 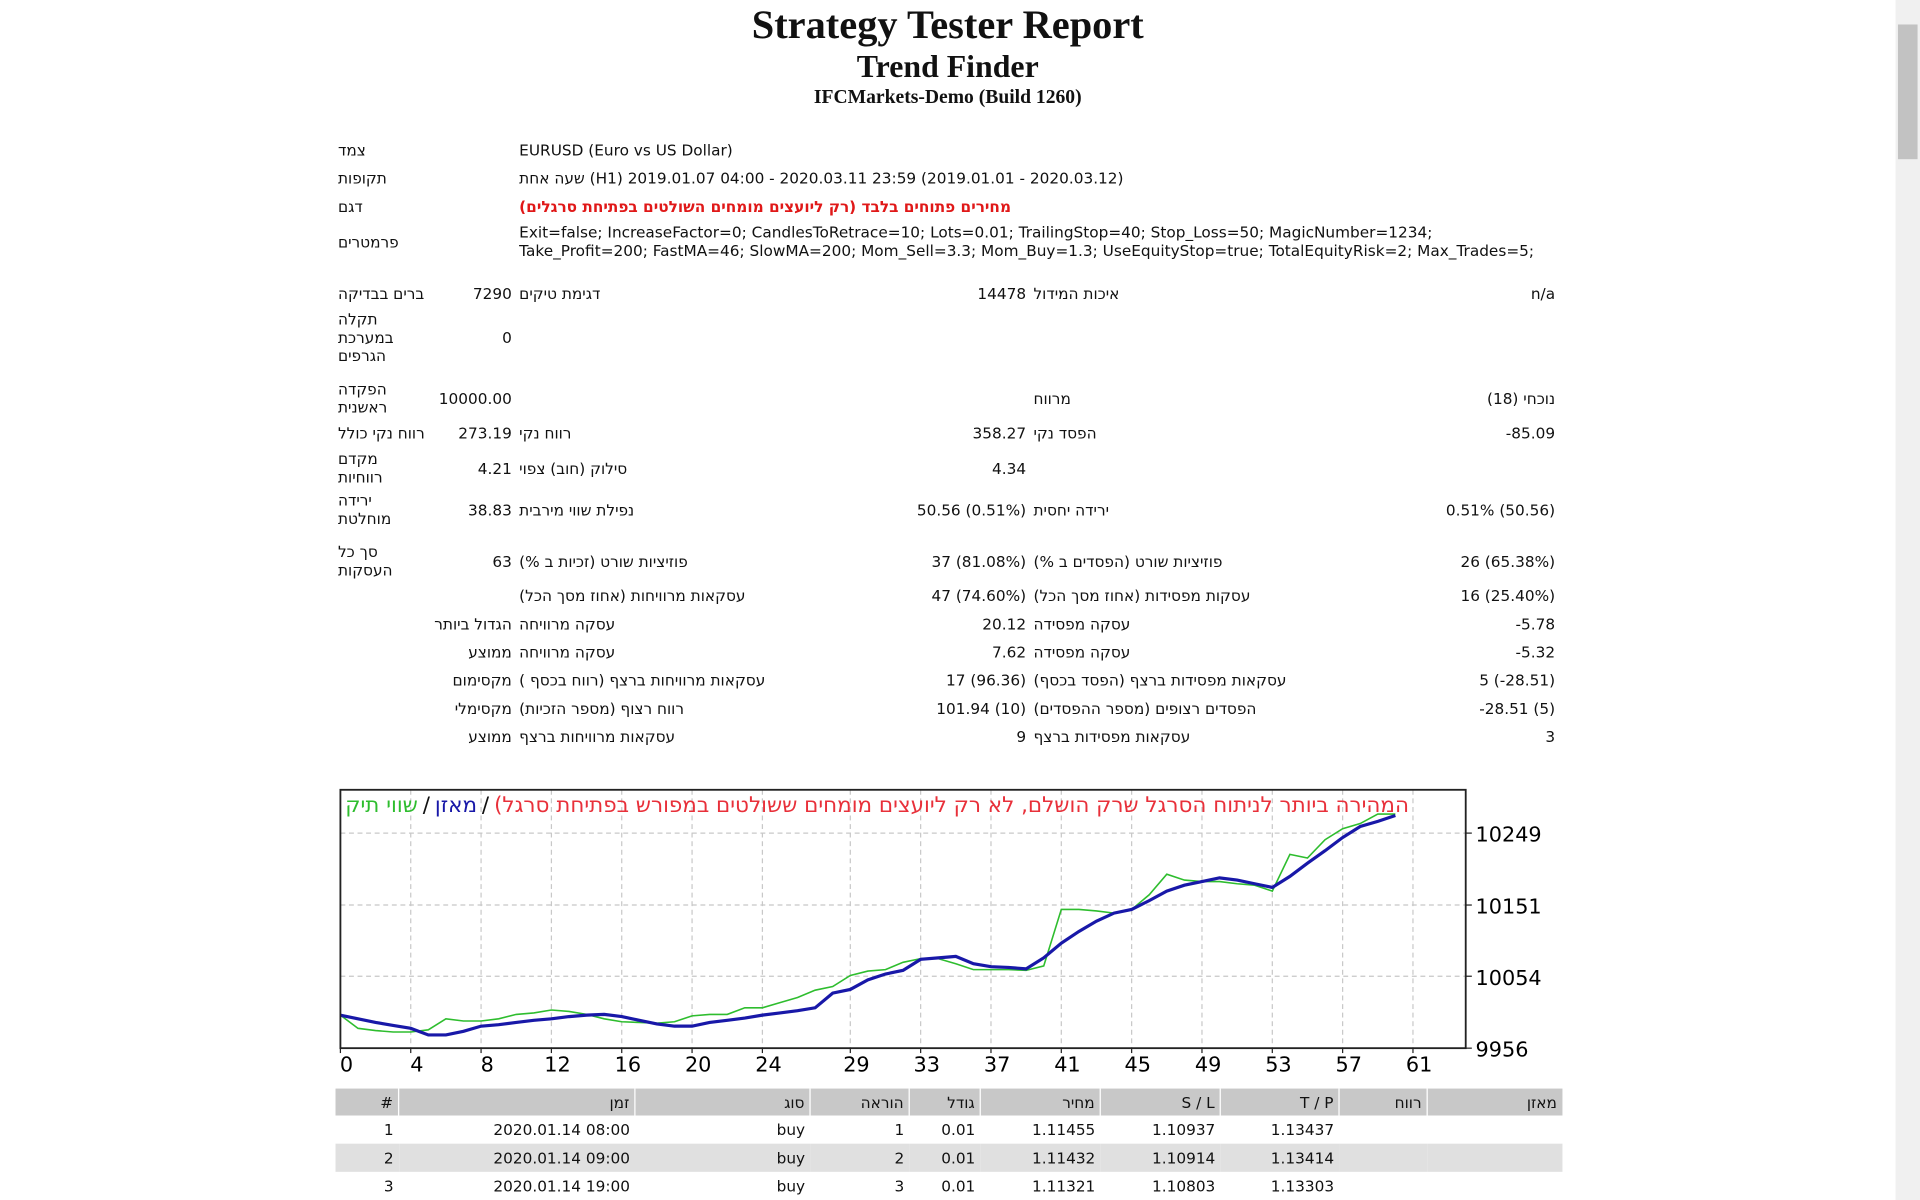 I want to click on column-header: הוראה, so click(x=859, y=1102).